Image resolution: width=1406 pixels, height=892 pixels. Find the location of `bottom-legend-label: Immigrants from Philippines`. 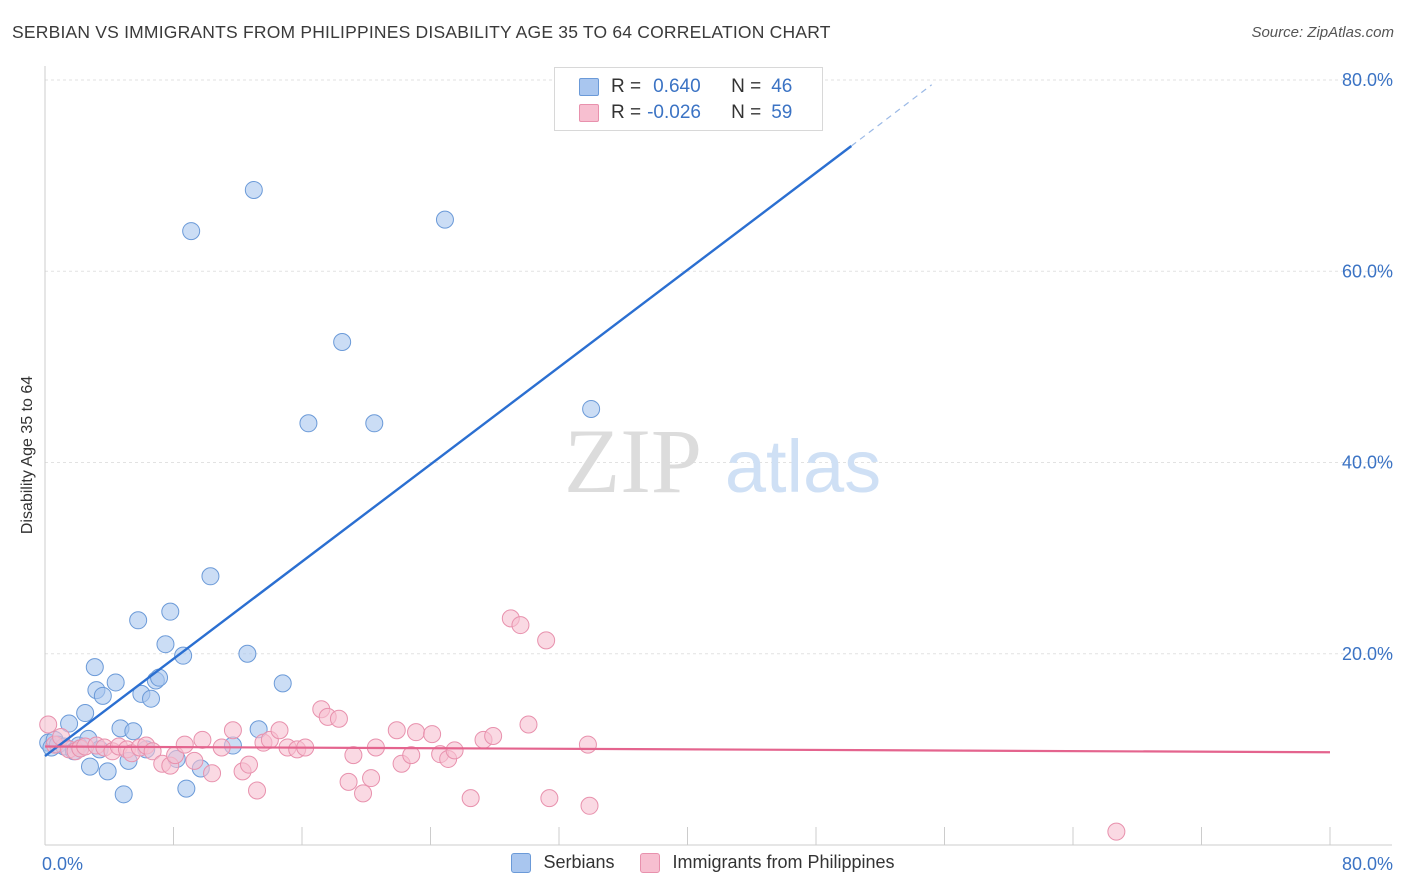

bottom-legend-label: Immigrants from Philippines is located at coordinates (783, 862).